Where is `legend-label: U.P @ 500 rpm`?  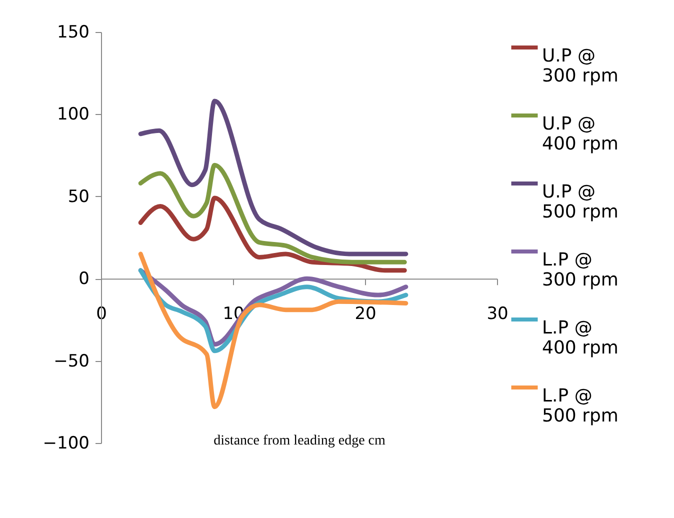 legend-label: U.P @ 500 rpm is located at coordinates (580, 202).